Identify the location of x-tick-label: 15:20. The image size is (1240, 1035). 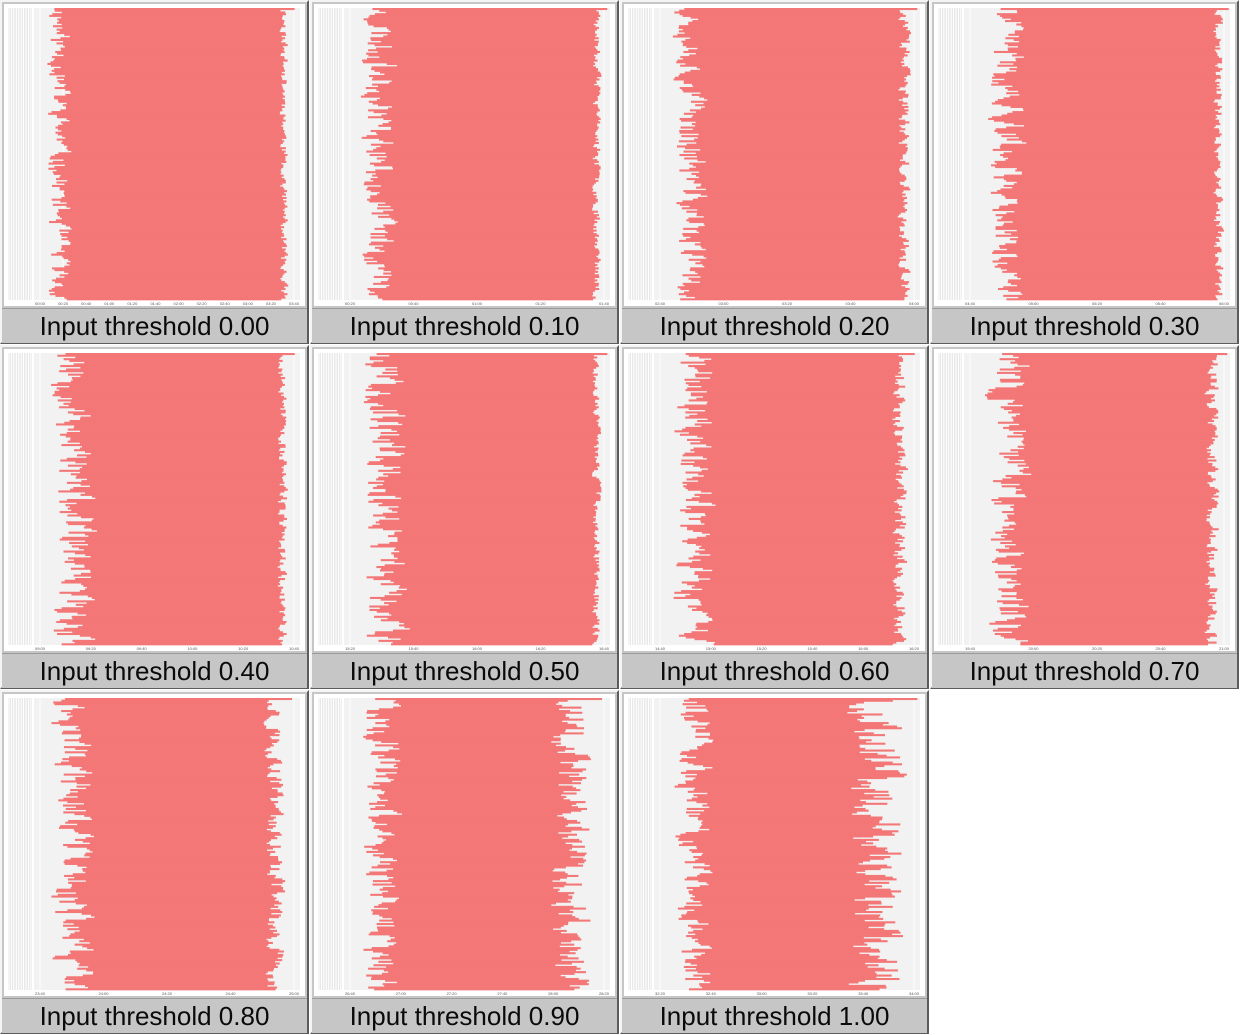
(762, 648).